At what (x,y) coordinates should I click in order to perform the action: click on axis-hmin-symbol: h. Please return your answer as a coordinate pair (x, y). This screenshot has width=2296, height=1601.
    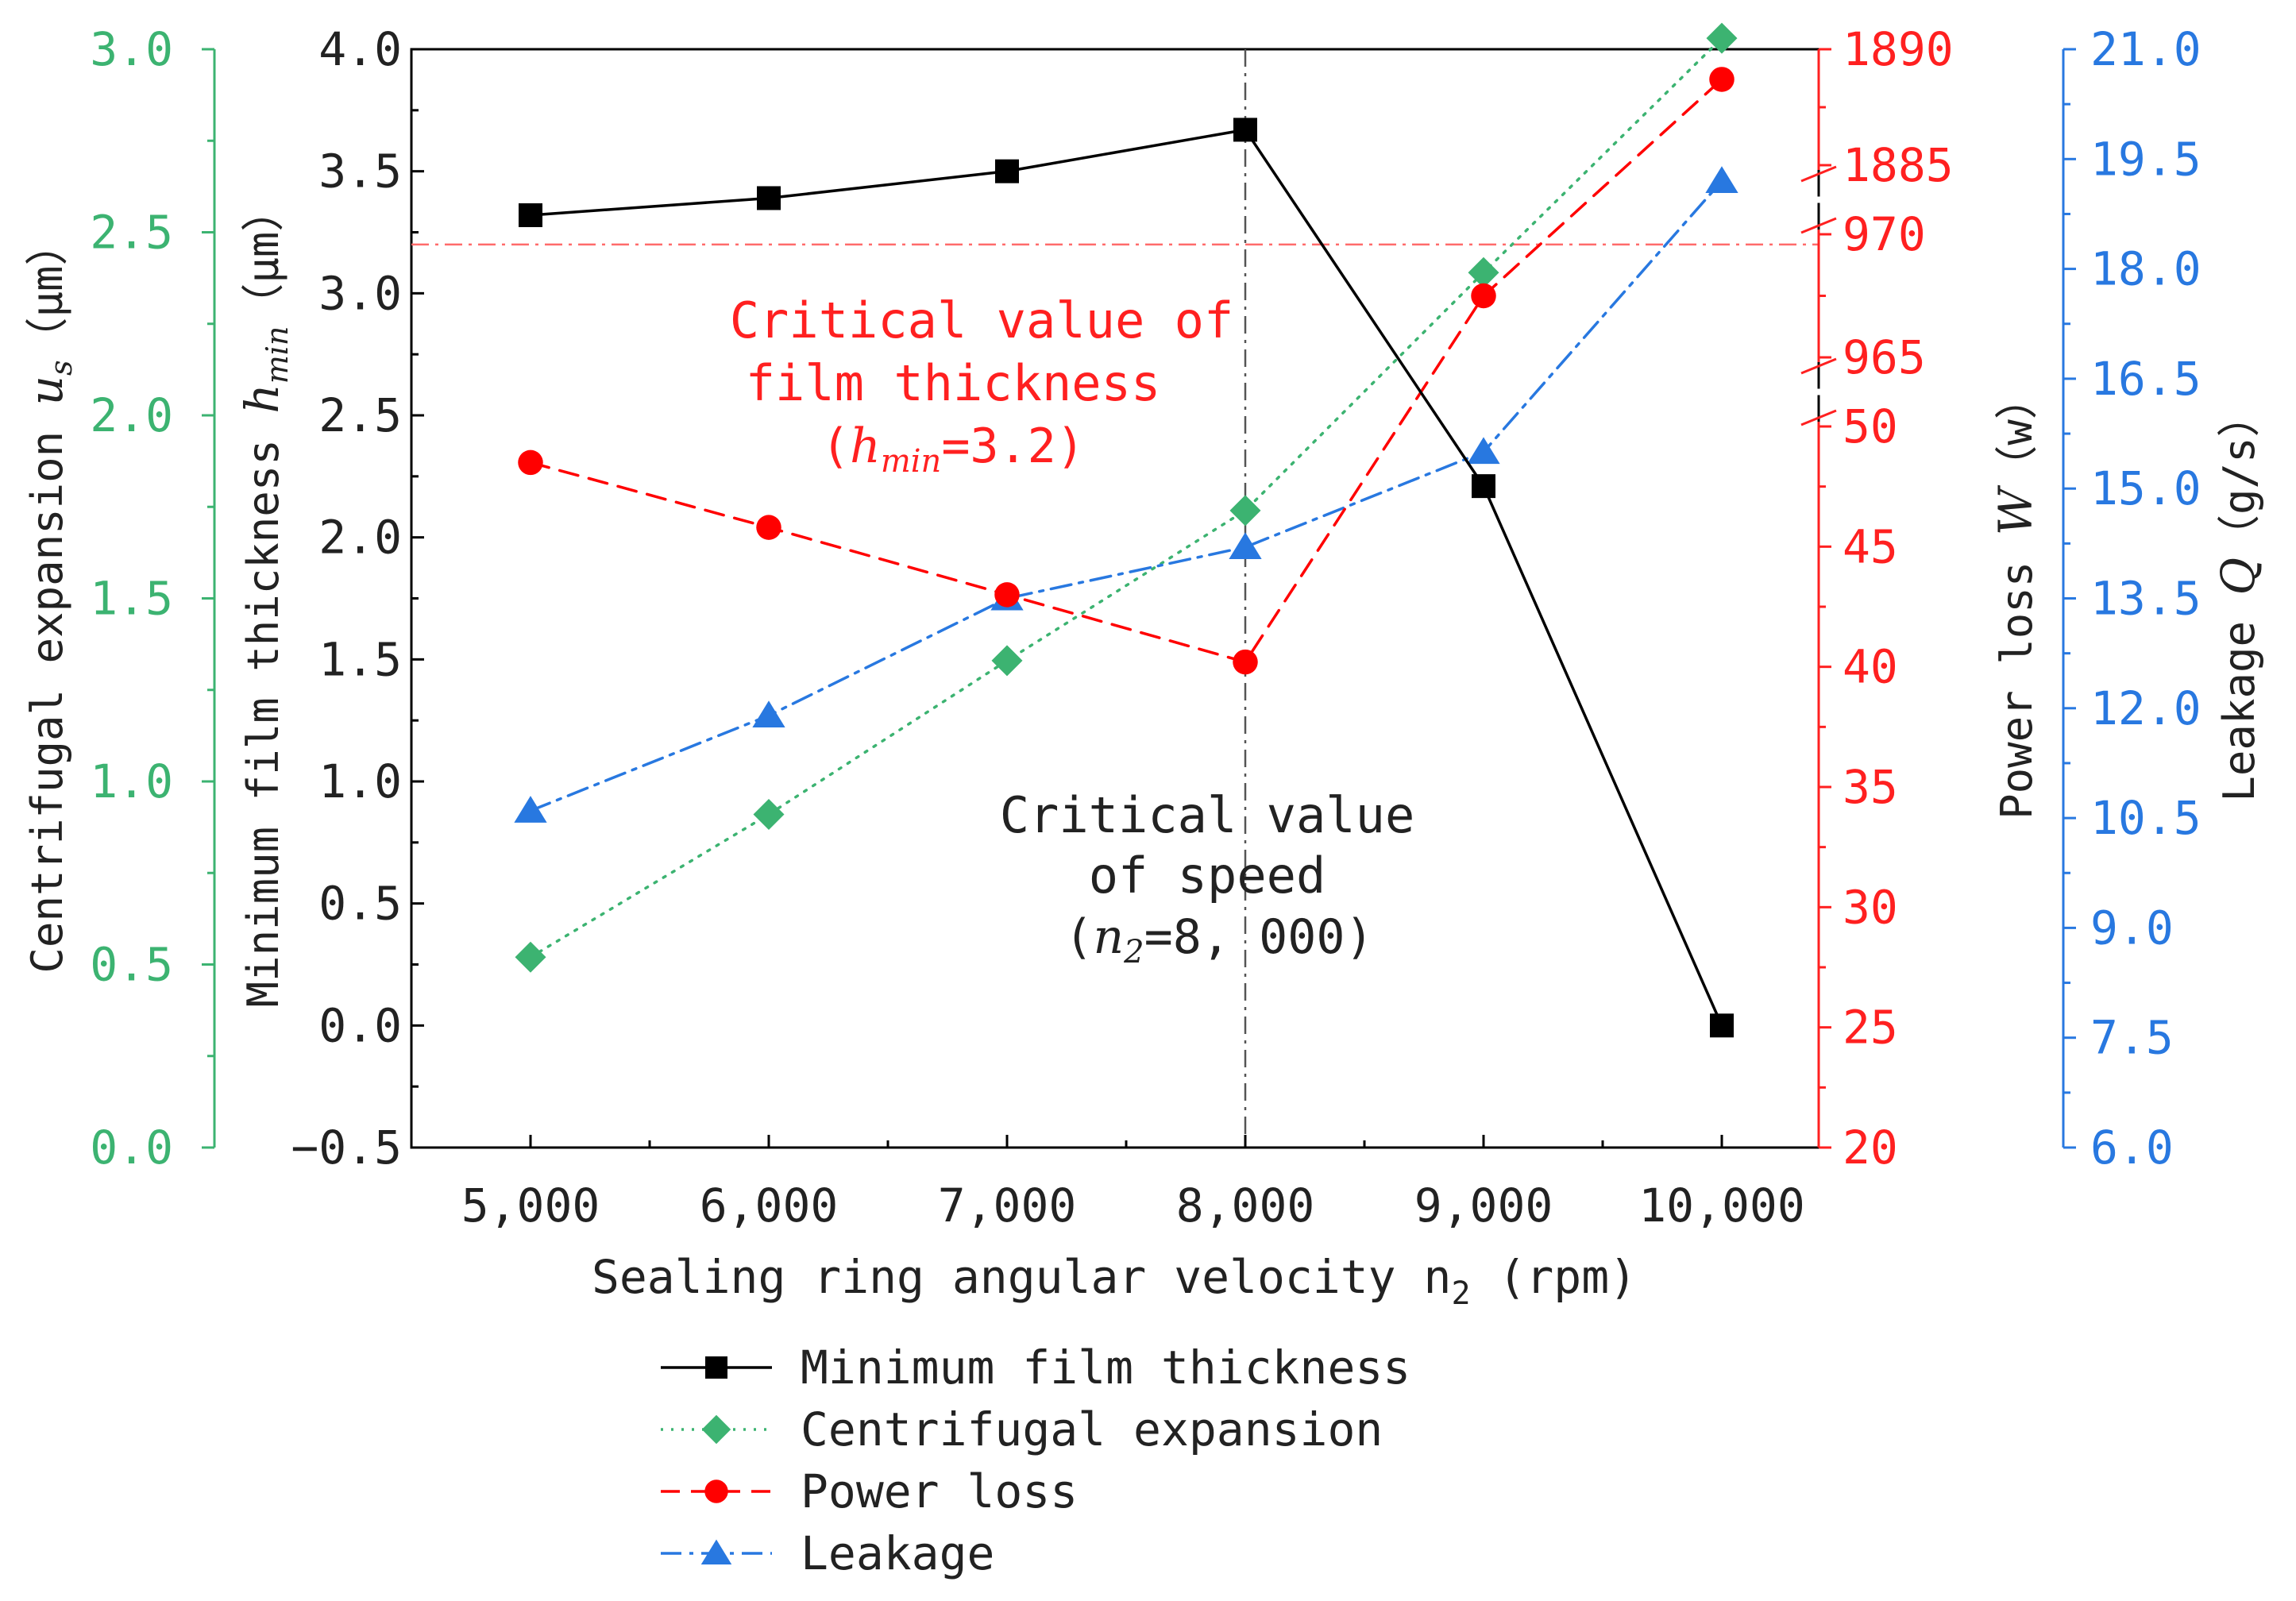
    Looking at the image, I should click on (262, 398).